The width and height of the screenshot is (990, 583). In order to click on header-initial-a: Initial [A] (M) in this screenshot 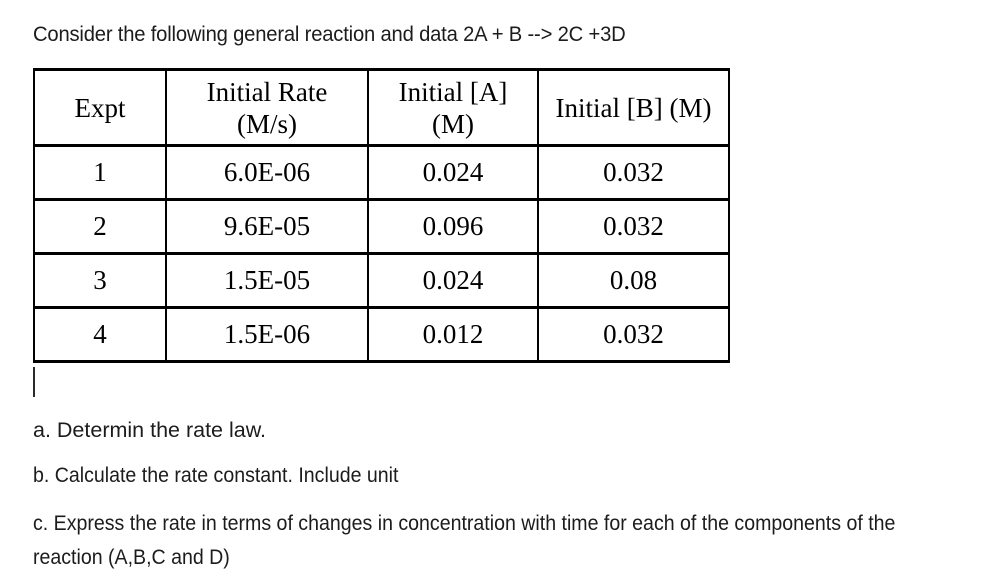, I will do `click(453, 107)`.